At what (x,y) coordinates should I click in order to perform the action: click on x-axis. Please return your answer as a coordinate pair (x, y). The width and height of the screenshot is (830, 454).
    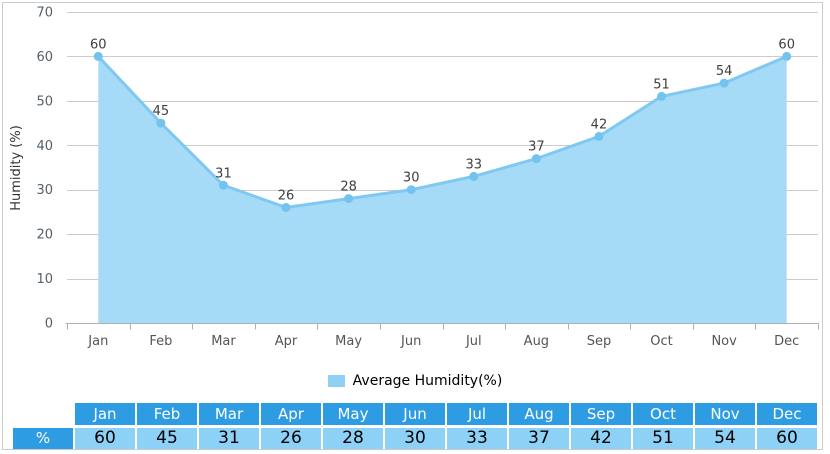
    Looking at the image, I should click on (442, 326).